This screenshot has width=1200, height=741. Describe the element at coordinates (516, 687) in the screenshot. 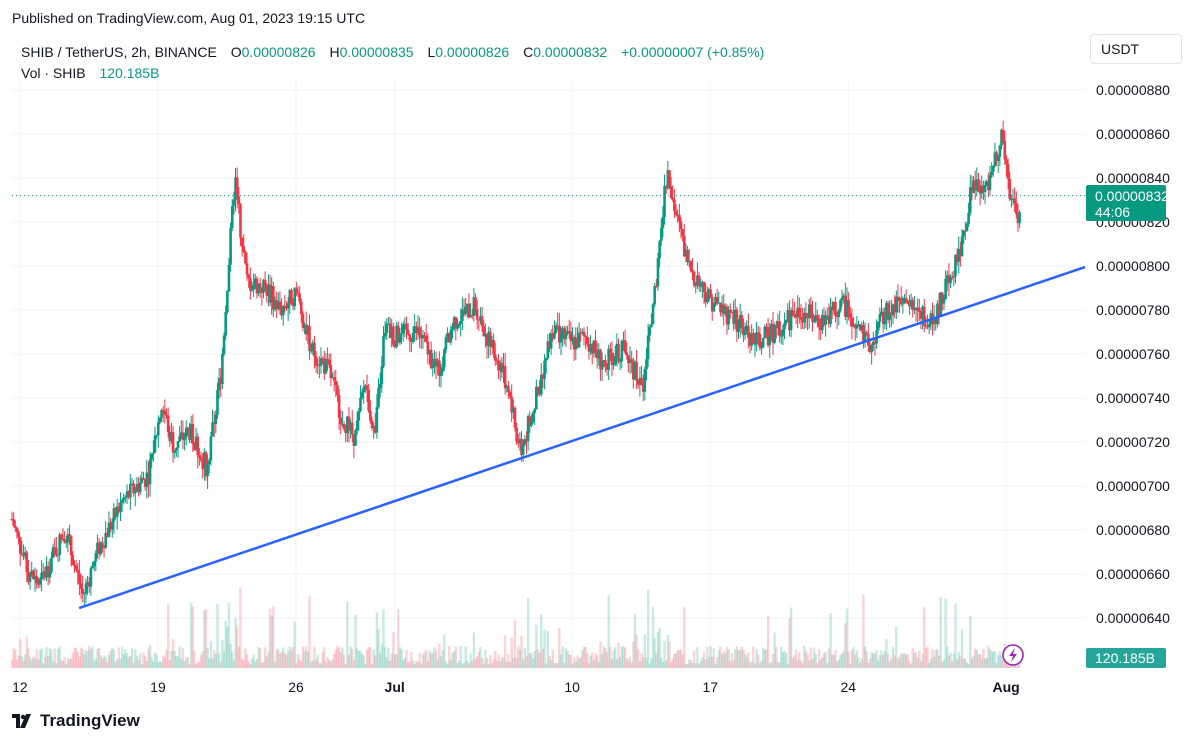

I see `time-axis: 12 19 26 Jul 10 17 24 Aug` at that location.